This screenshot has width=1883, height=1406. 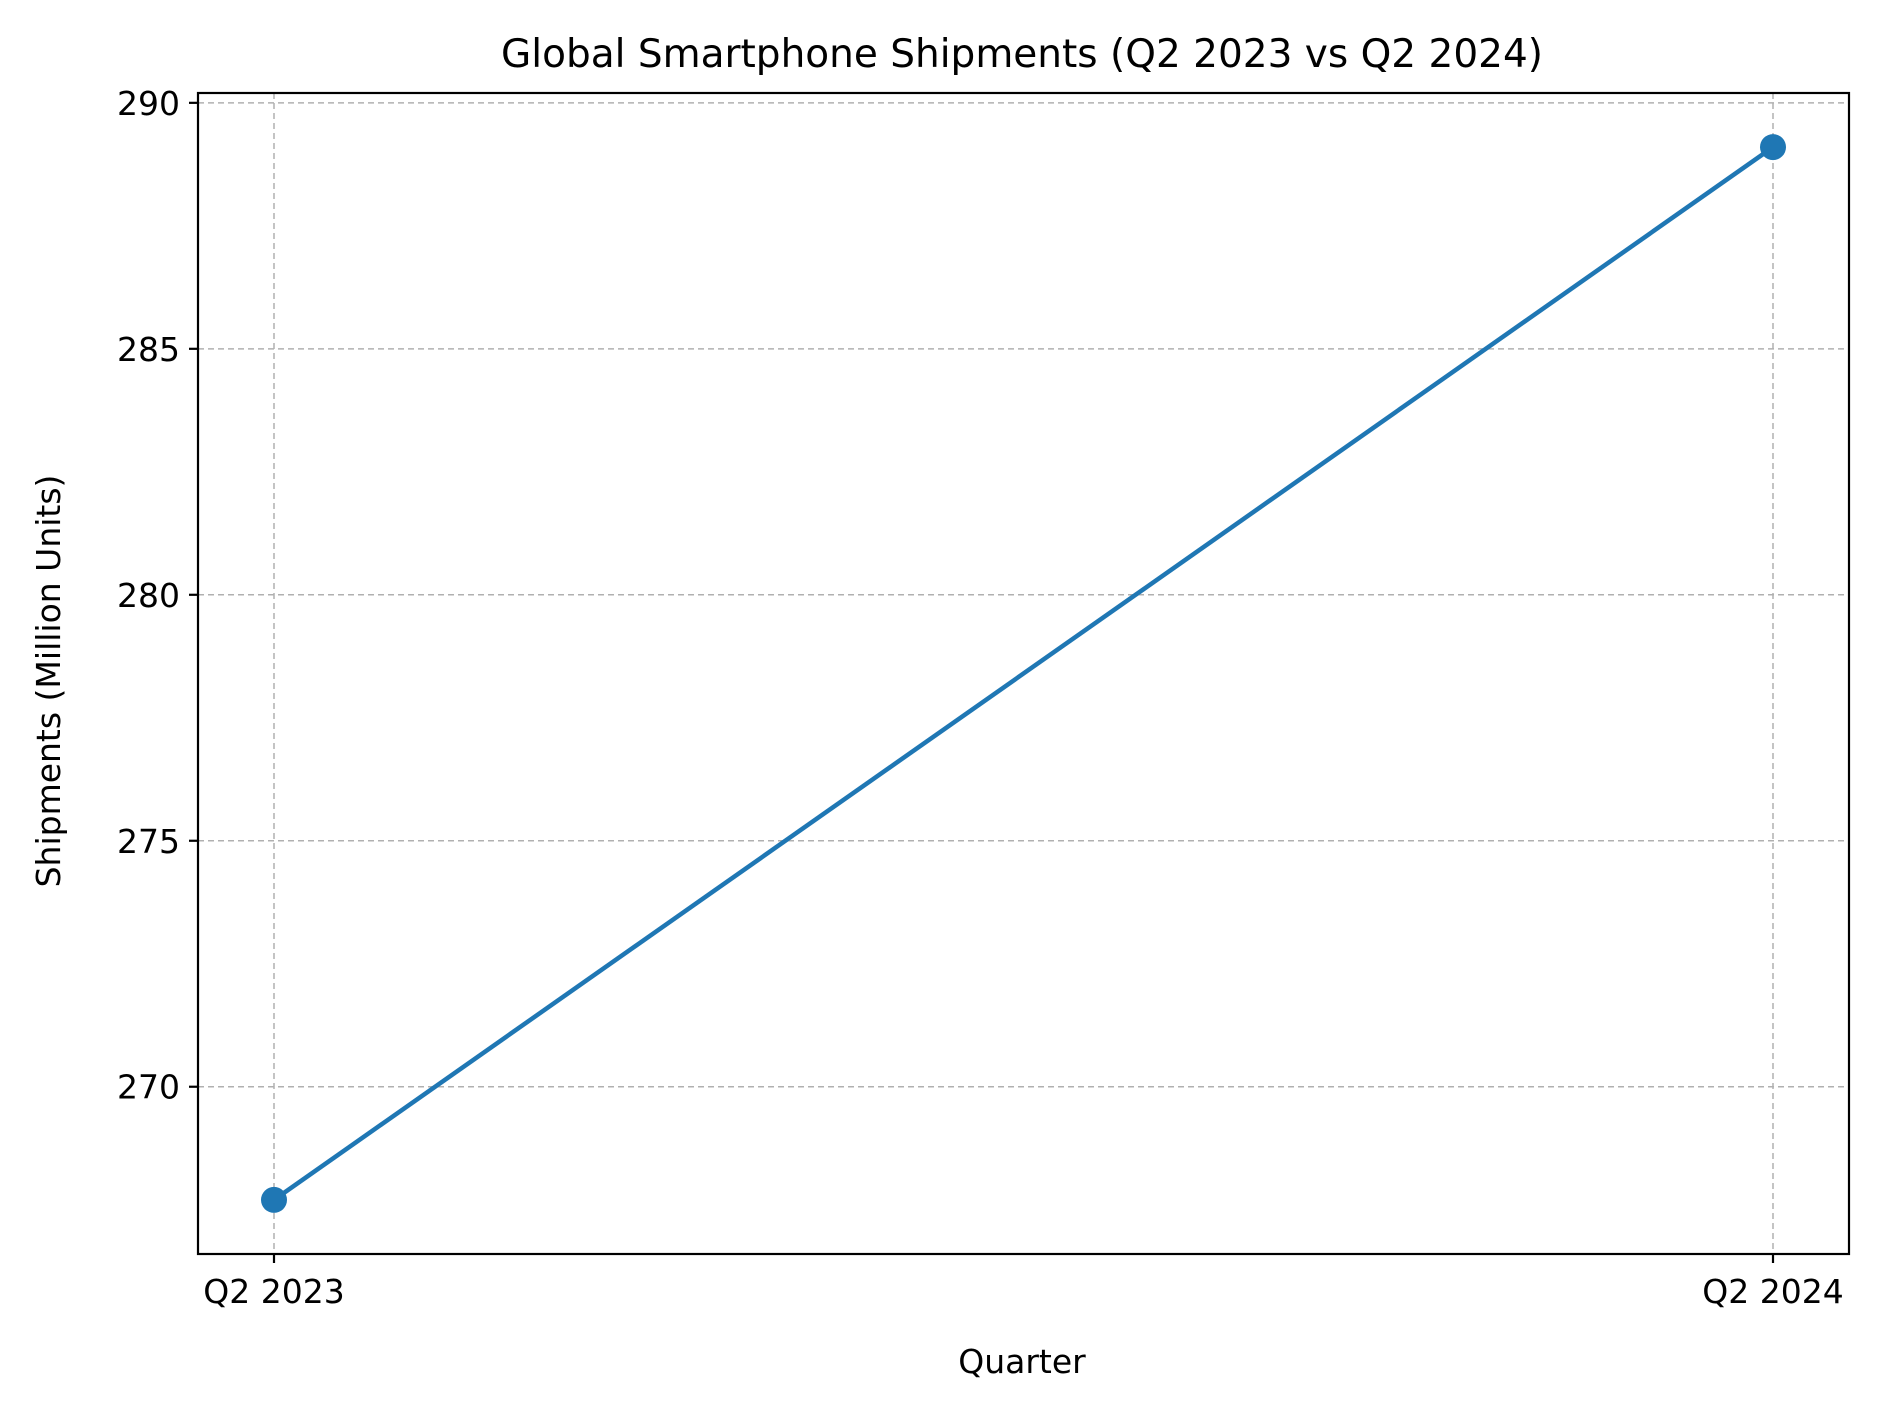 What do you see at coordinates (274, 1199) in the screenshot?
I see `data-point-q2-2023` at bounding box center [274, 1199].